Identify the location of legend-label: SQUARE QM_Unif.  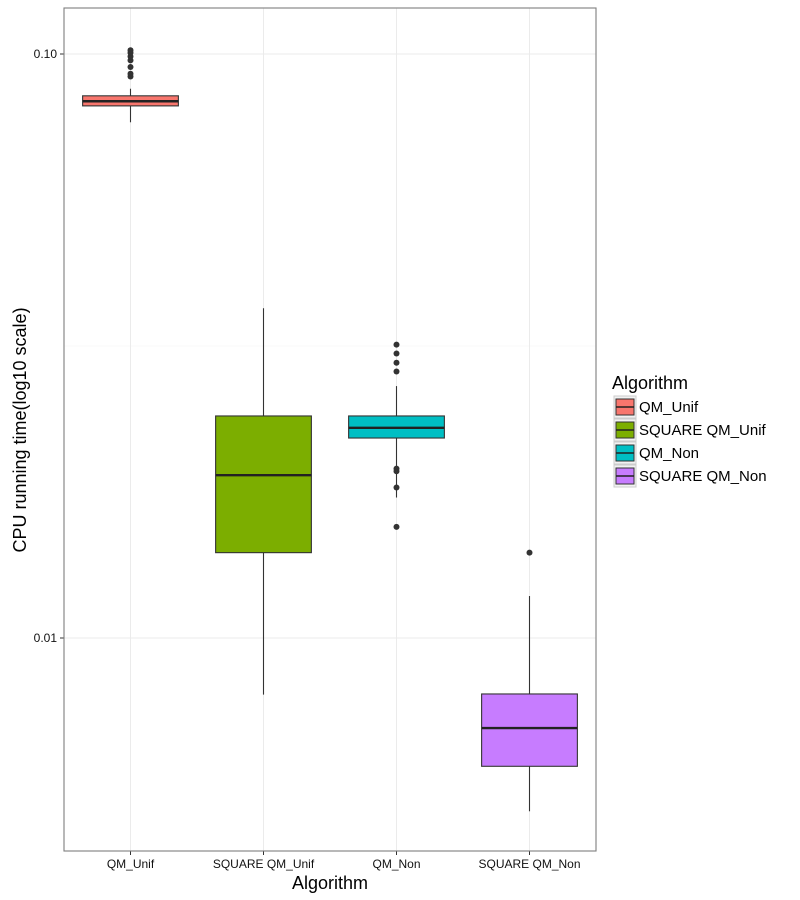
(703, 430).